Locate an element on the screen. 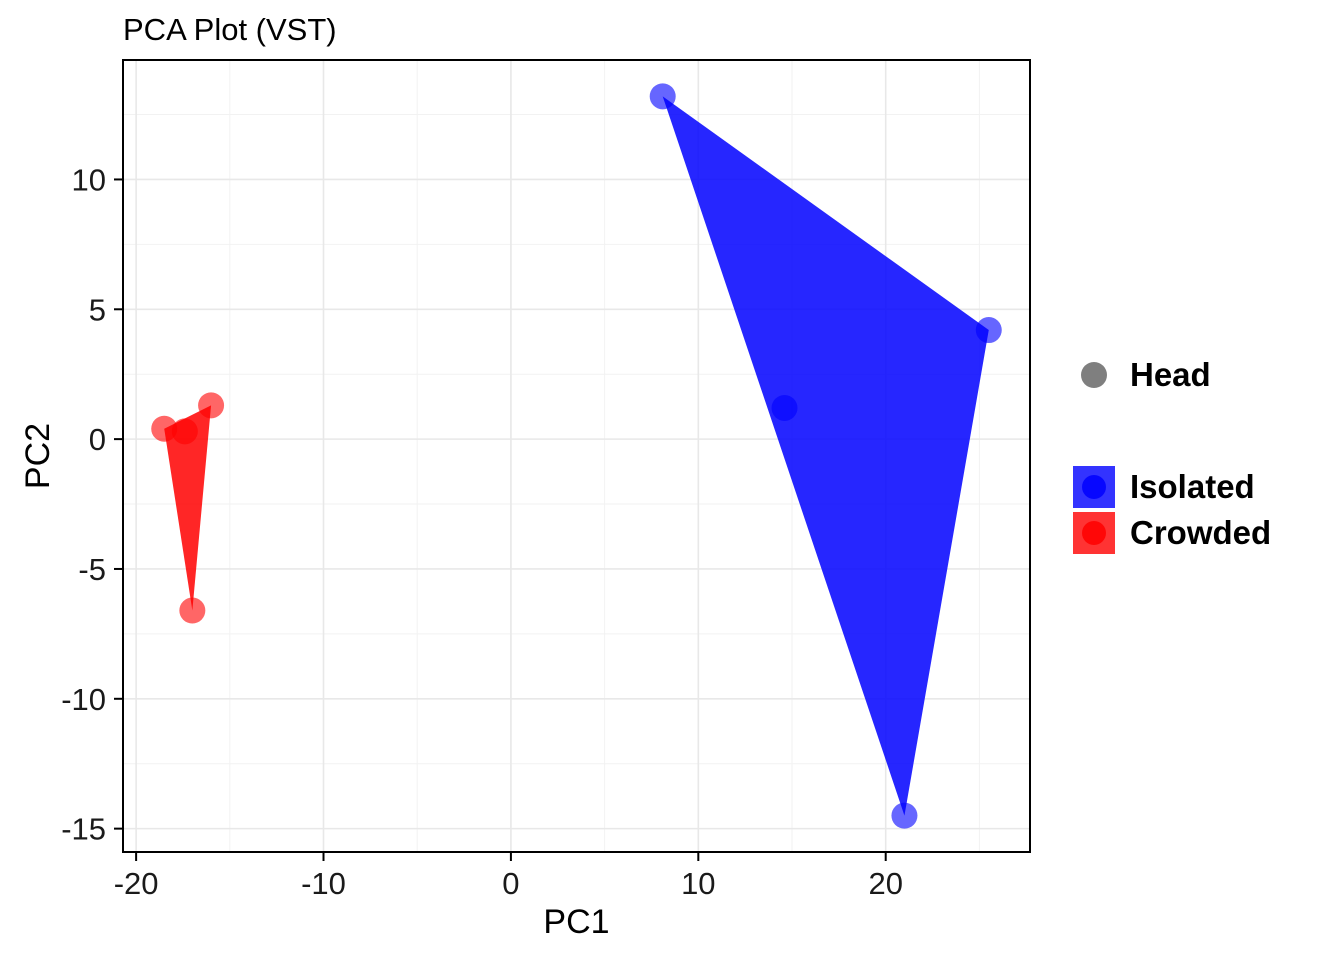 The width and height of the screenshot is (1344, 960). legend-label-isolated: Isolated is located at coordinates (1192, 486).